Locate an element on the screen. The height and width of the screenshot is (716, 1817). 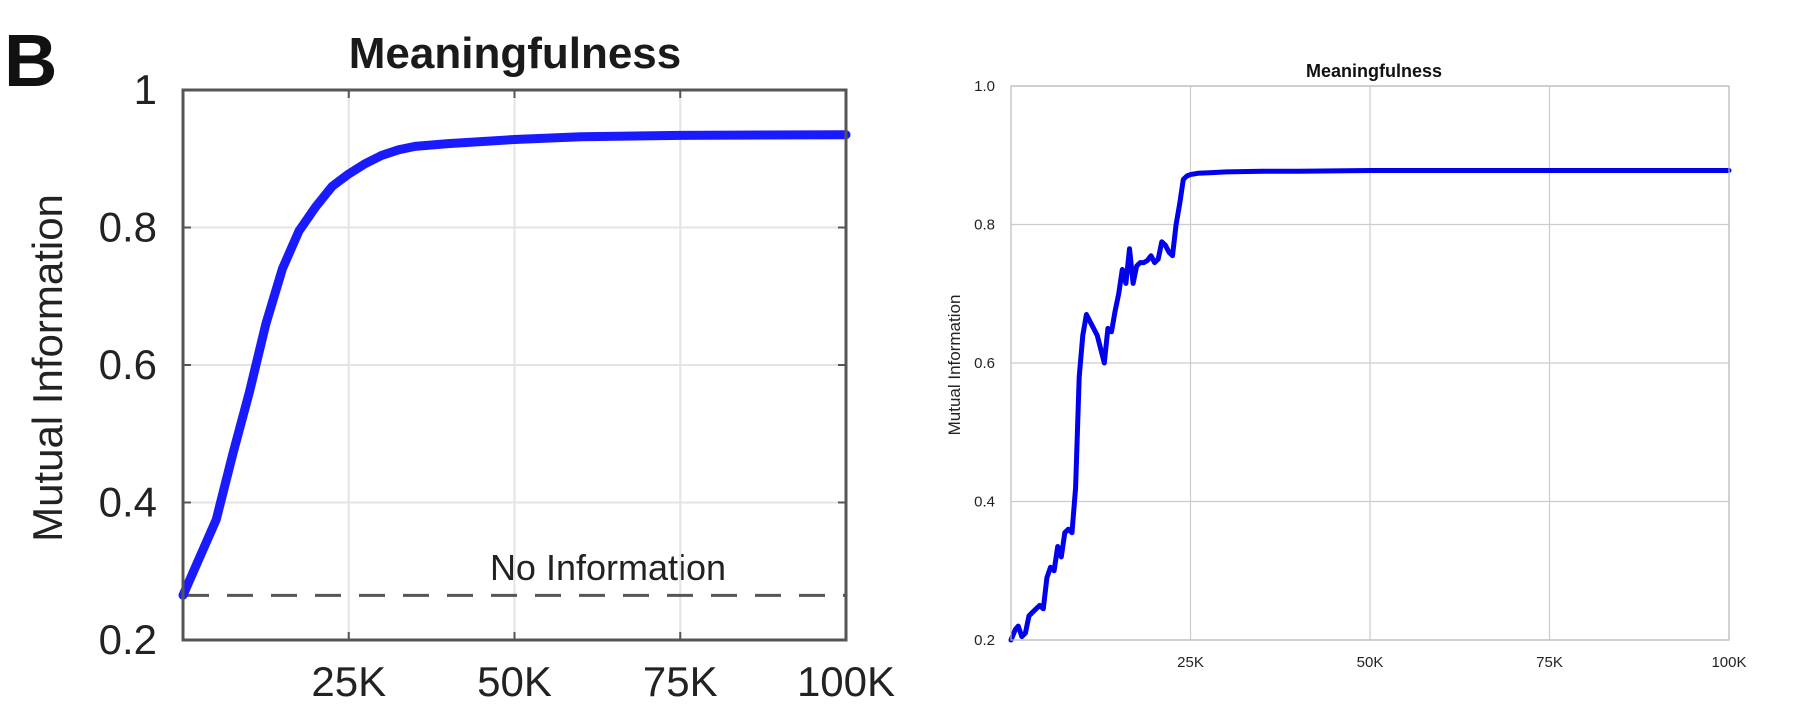
right-x-ticks: 25K 50K 75K 100K is located at coordinates (1461, 662).